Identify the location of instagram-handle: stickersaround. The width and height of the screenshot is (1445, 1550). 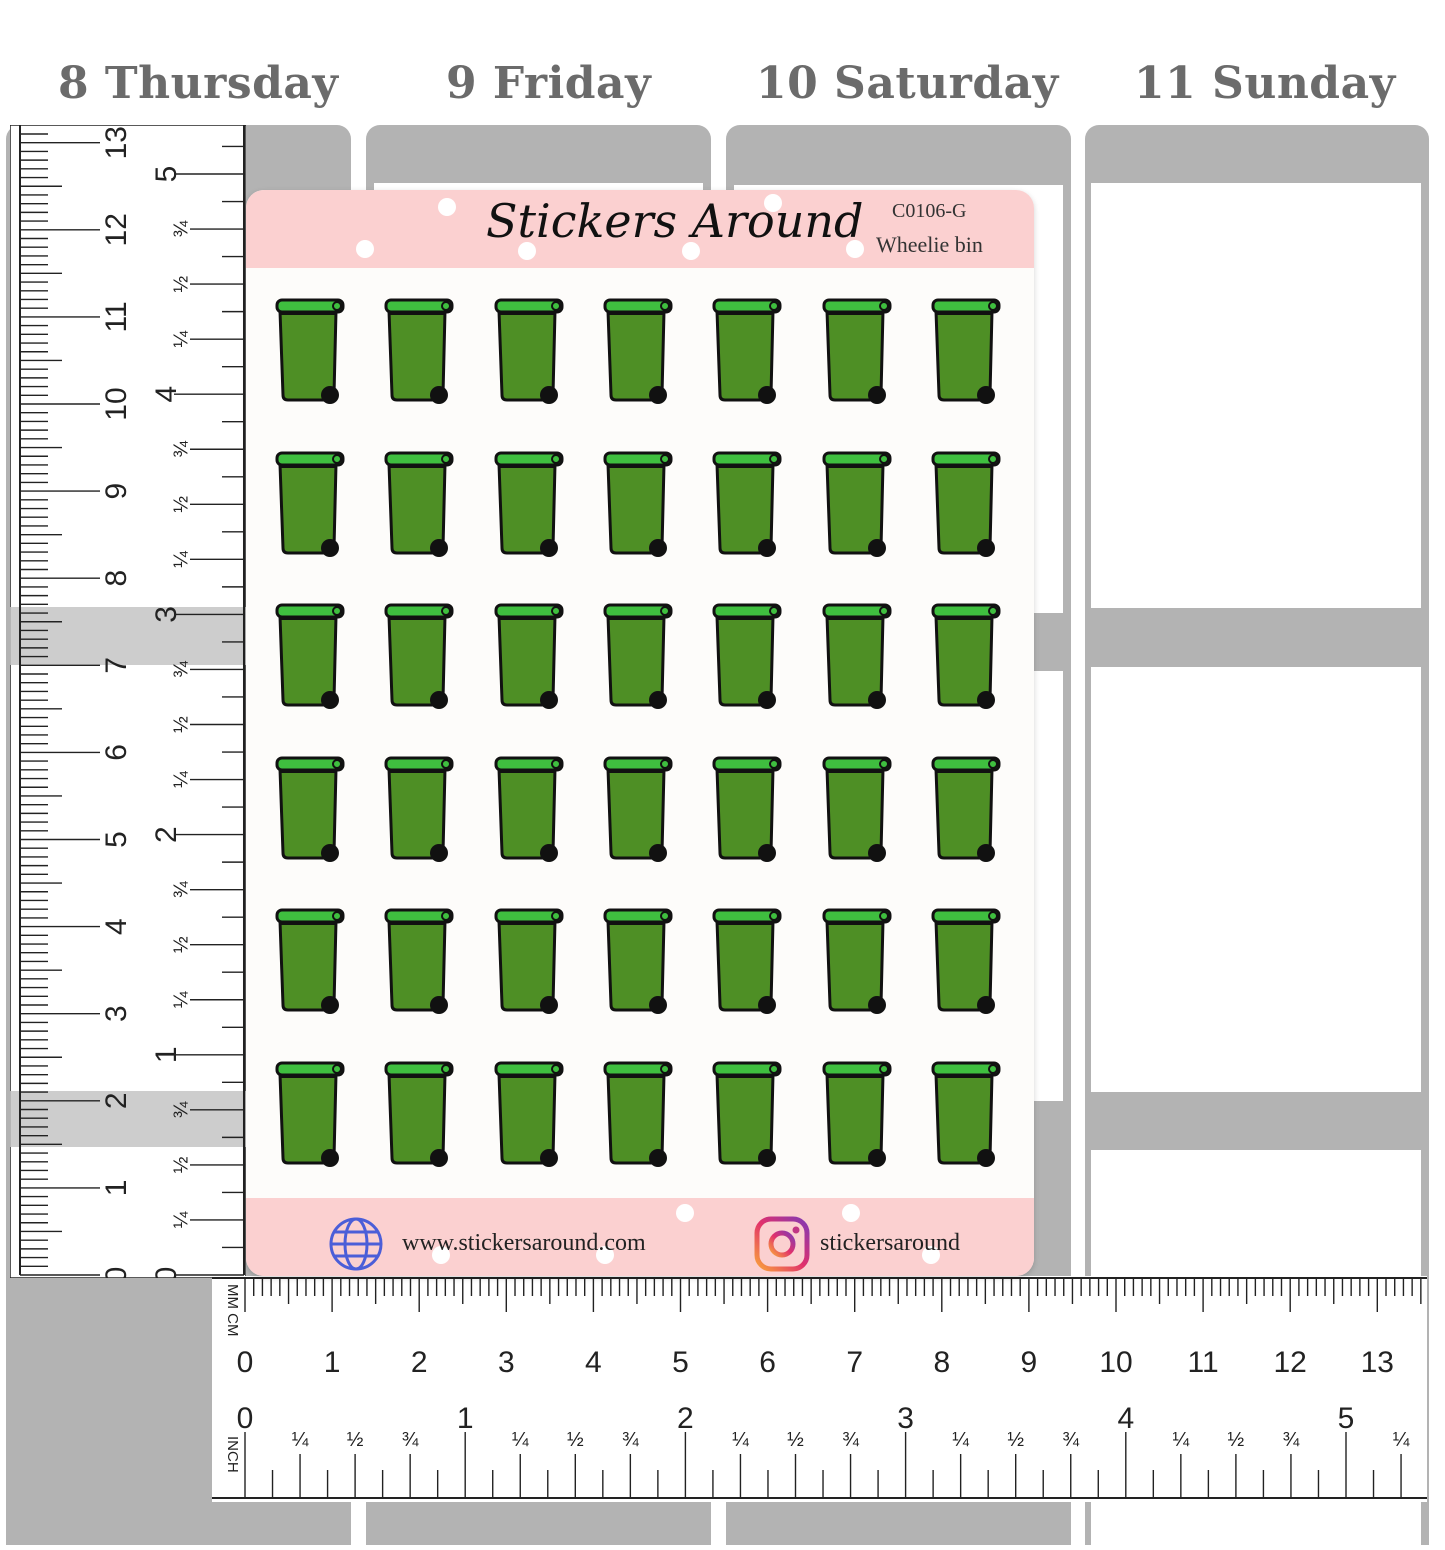
(890, 1243).